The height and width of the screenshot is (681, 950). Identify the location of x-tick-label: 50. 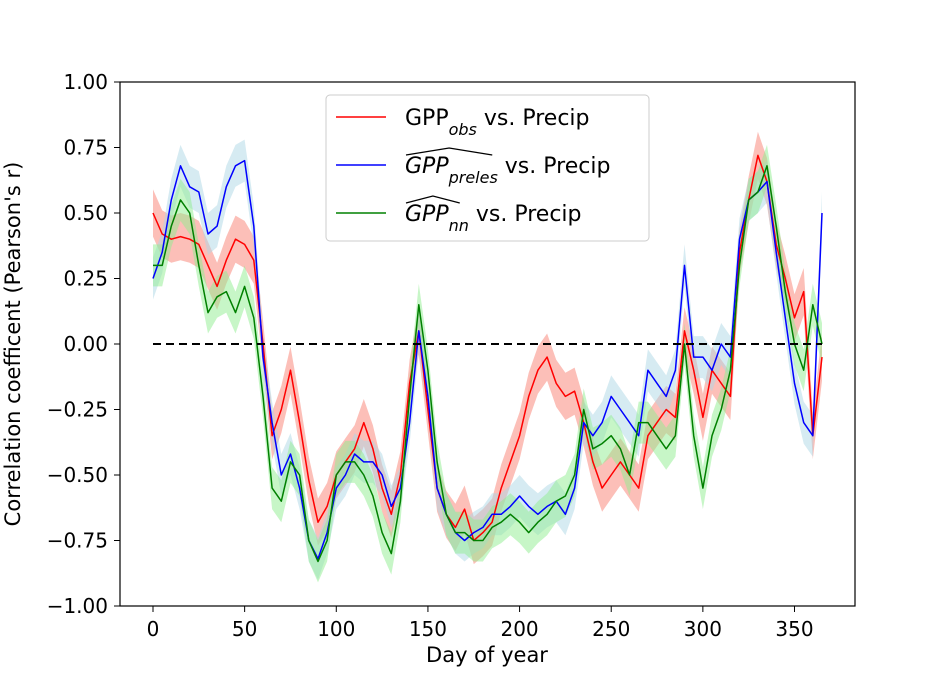
(244, 629).